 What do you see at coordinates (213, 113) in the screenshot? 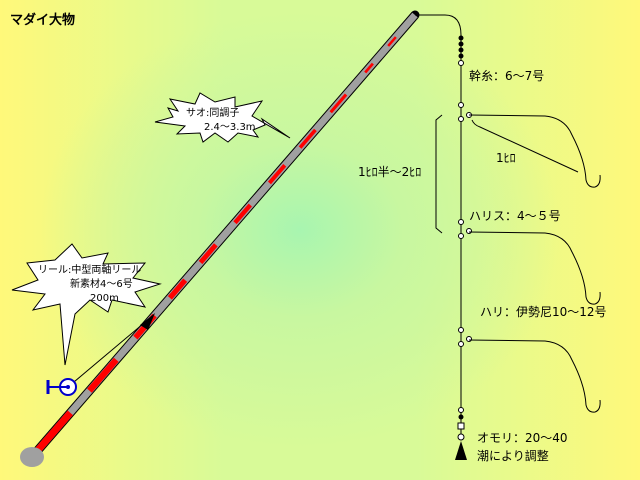
I see `rod-label-line1: サオ:同調子` at bounding box center [213, 113].